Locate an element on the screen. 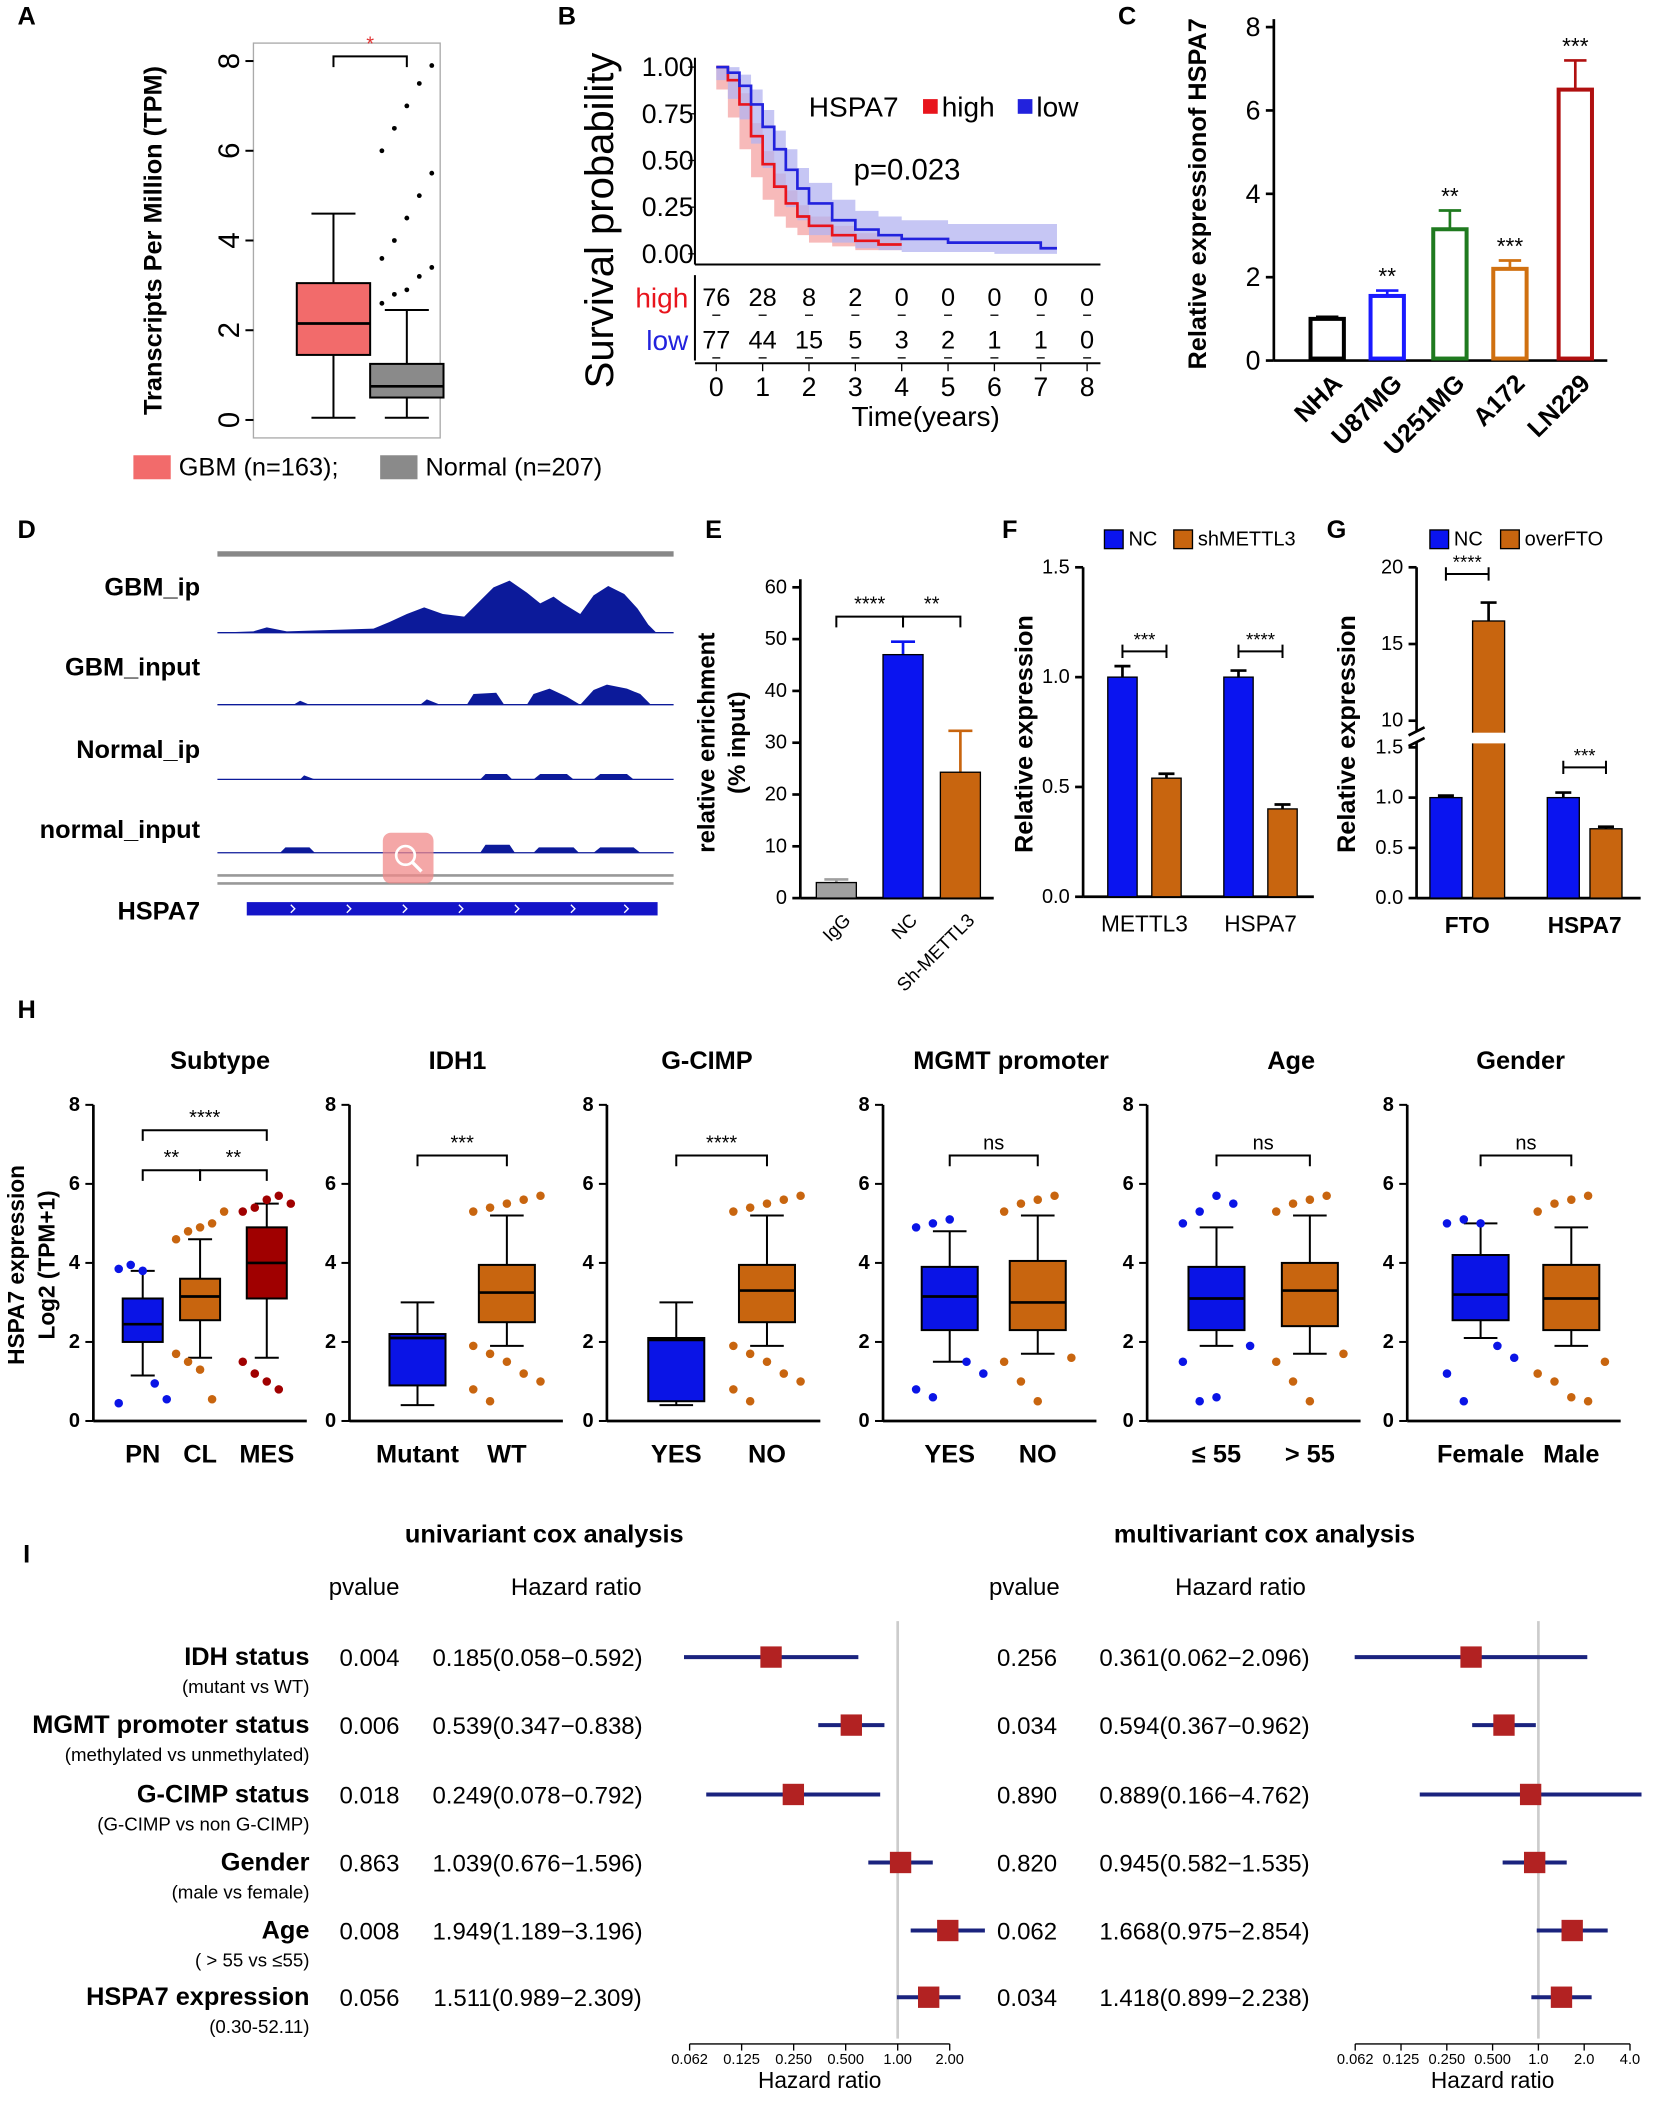 This screenshot has width=1654, height=2103. x-tick-label: YES is located at coordinates (676, 1454).